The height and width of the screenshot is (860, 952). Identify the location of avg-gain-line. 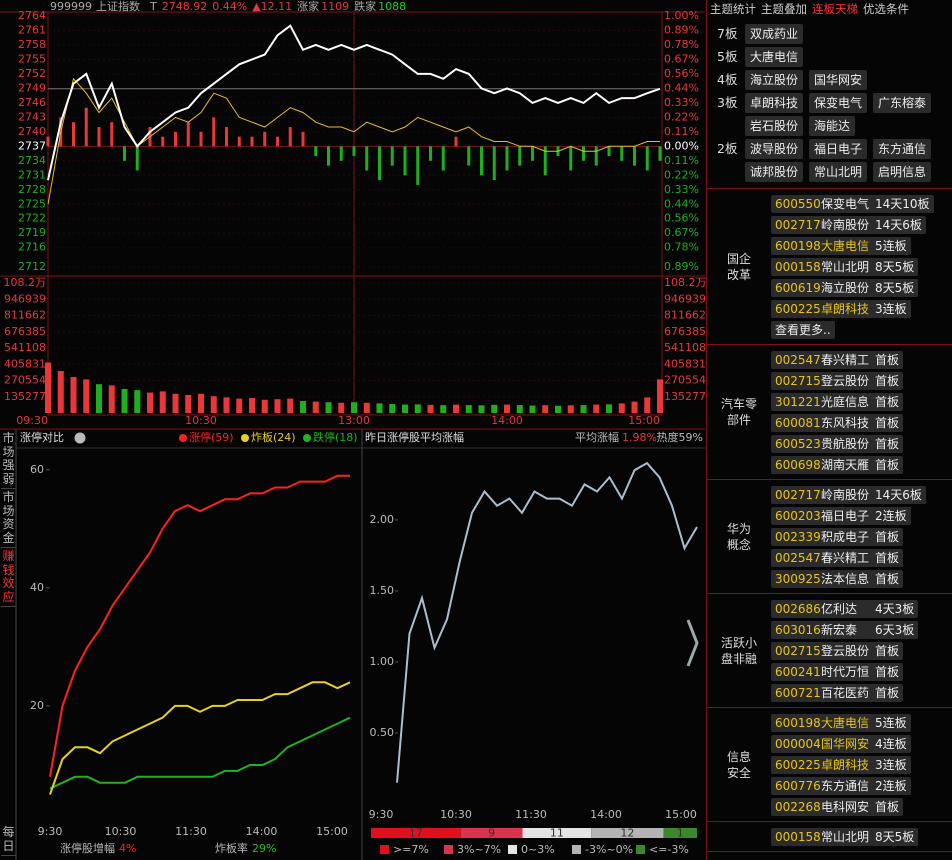
(547, 622).